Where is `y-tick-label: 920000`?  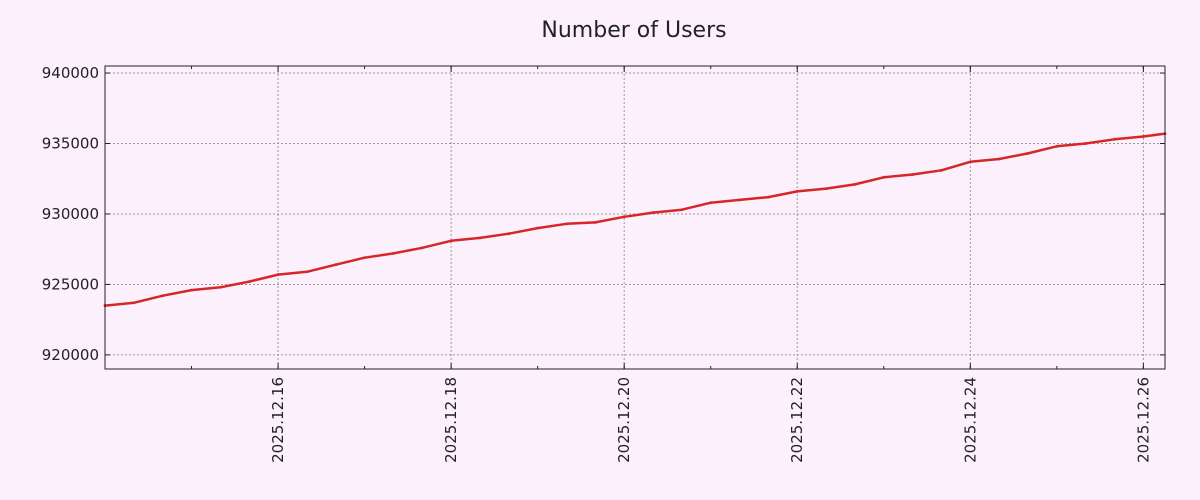 y-tick-label: 920000 is located at coordinates (70, 355).